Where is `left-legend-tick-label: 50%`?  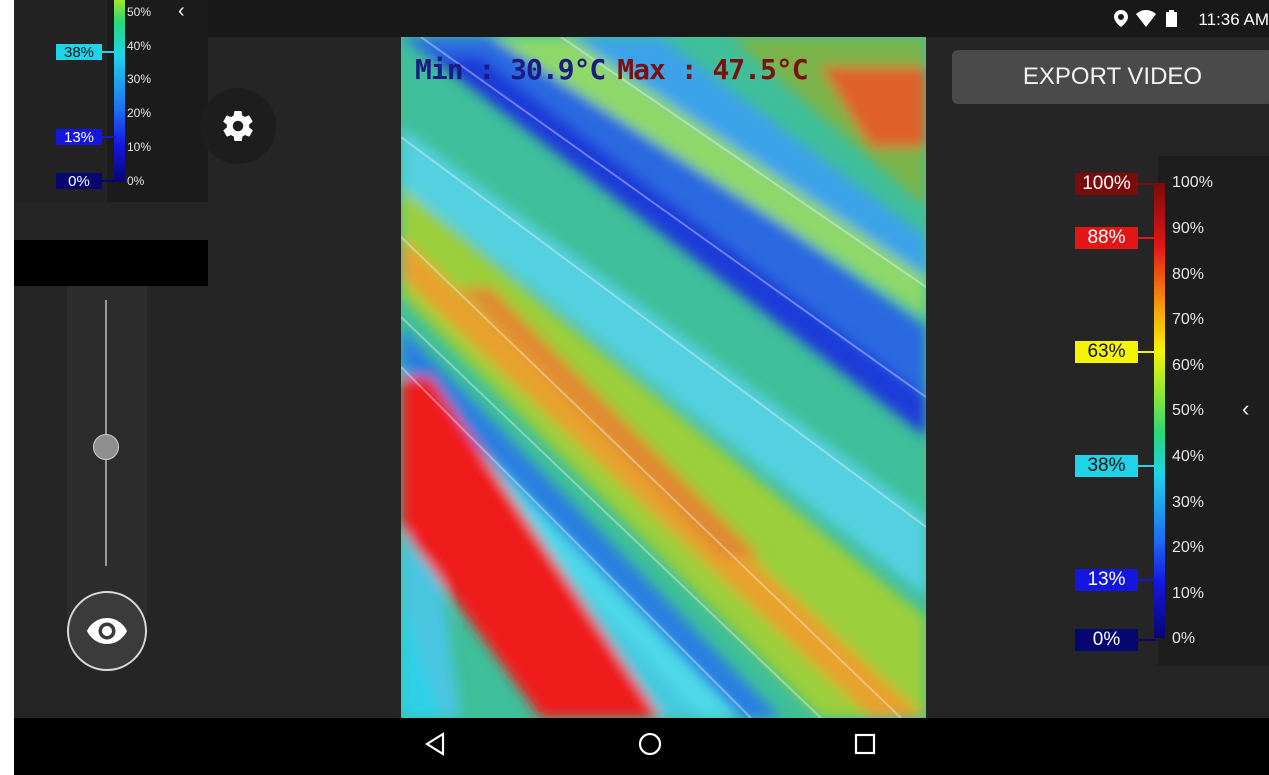 left-legend-tick-label: 50% is located at coordinates (139, 11).